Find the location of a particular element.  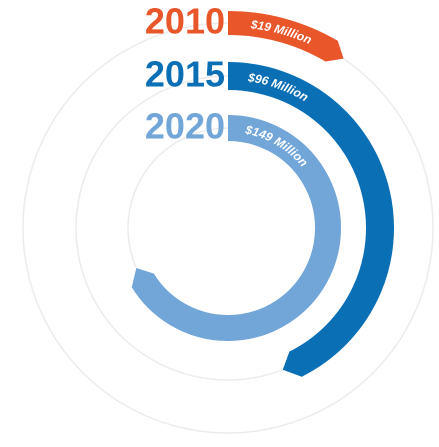

year-label: 2020 is located at coordinates (185, 126).